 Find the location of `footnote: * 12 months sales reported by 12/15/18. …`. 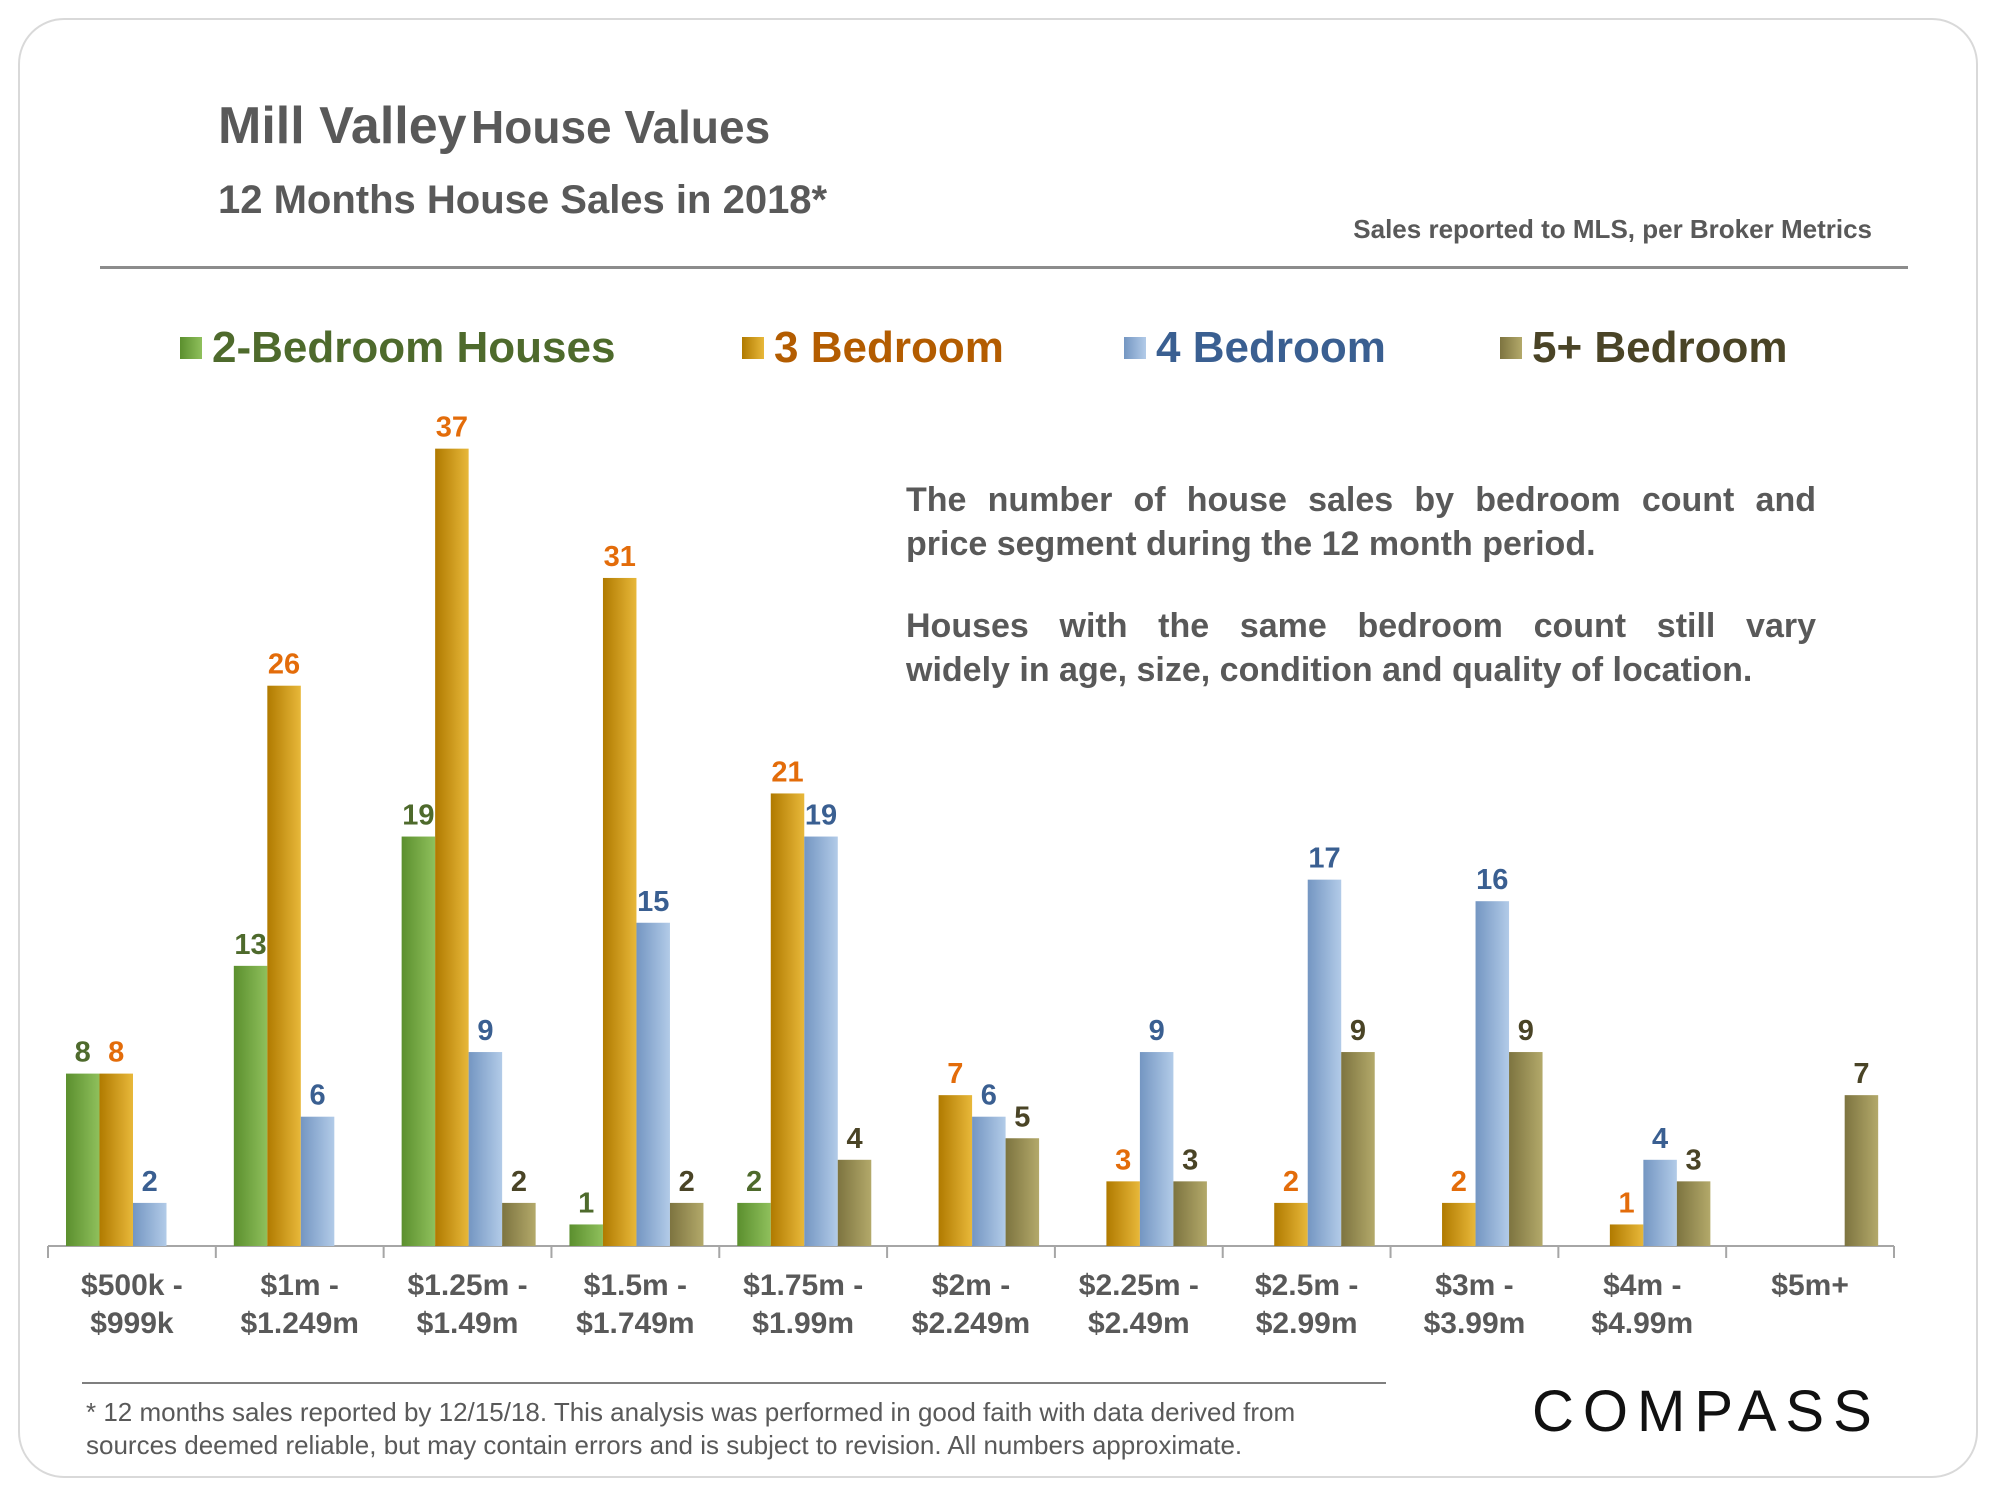

footnote: * 12 months sales reported by 12/15/18. … is located at coordinates (751, 1429).